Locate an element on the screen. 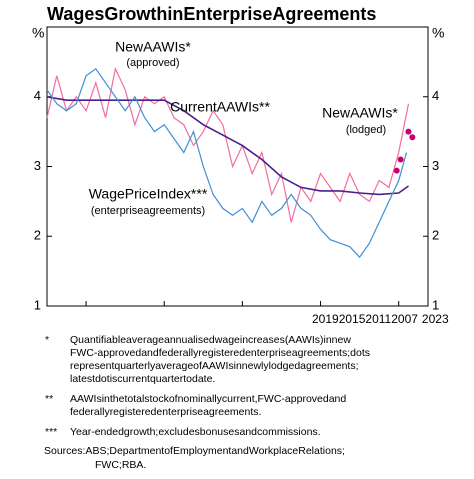 The width and height of the screenshot is (474, 479). source-line: FWC;RBA. is located at coordinates (120, 465).